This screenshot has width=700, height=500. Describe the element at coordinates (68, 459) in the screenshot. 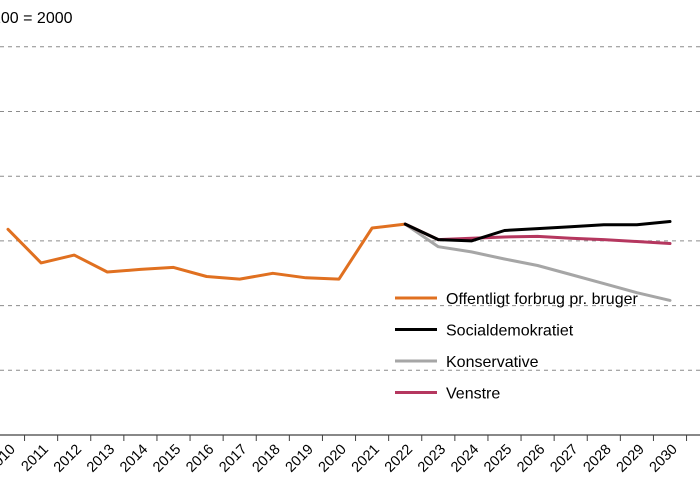

I see `x-tick-label: 2012` at that location.